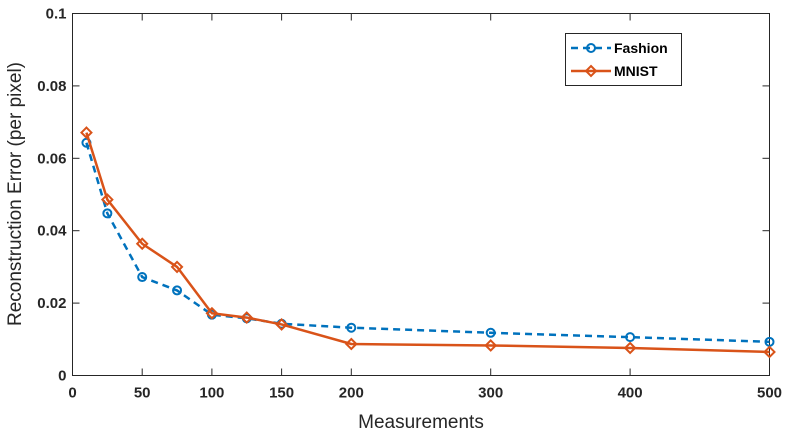 The height and width of the screenshot is (435, 792). Describe the element at coordinates (281, 393) in the screenshot. I see `x-tick-label: 150` at that location.